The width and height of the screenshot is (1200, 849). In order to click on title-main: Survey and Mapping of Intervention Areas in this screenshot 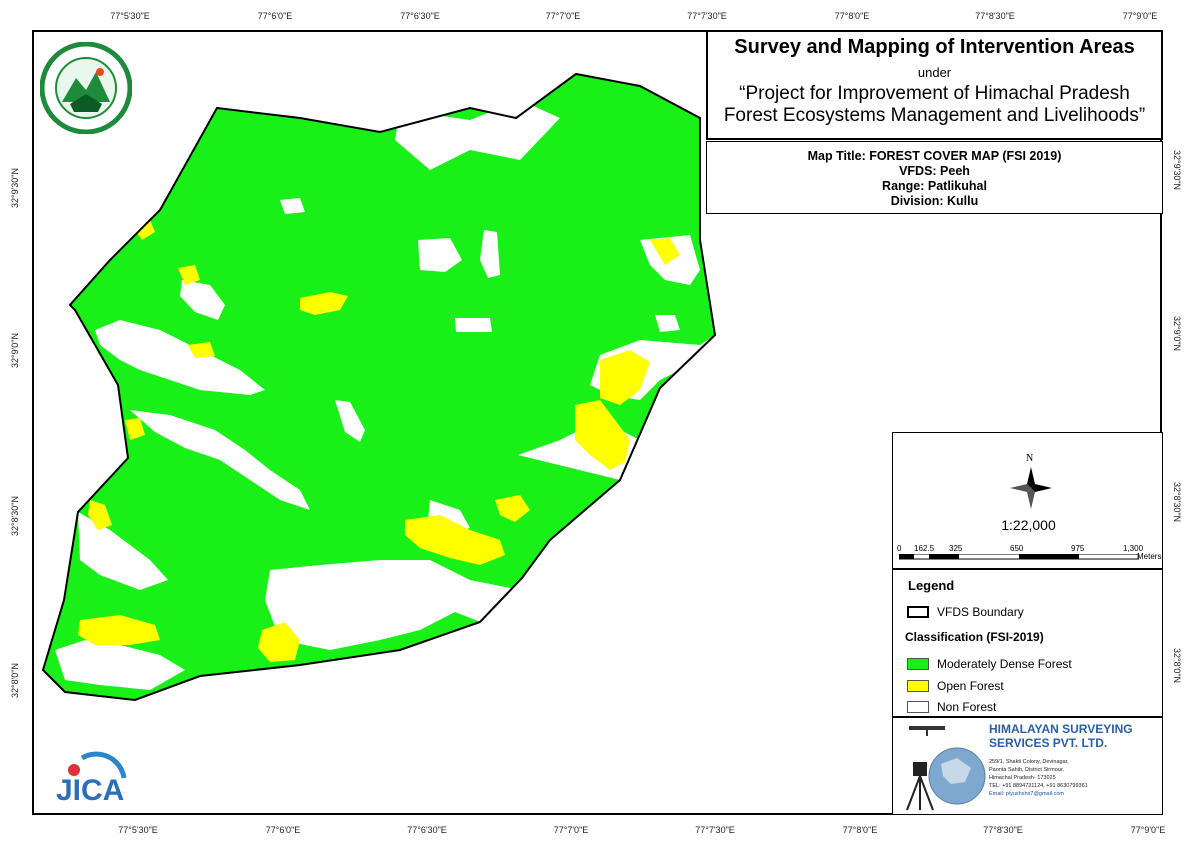, I will do `click(934, 47)`.